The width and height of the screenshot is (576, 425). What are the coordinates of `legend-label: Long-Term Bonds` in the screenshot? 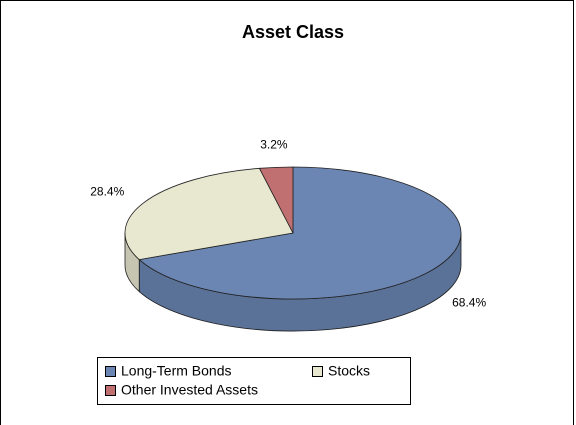 It's located at (176, 371).